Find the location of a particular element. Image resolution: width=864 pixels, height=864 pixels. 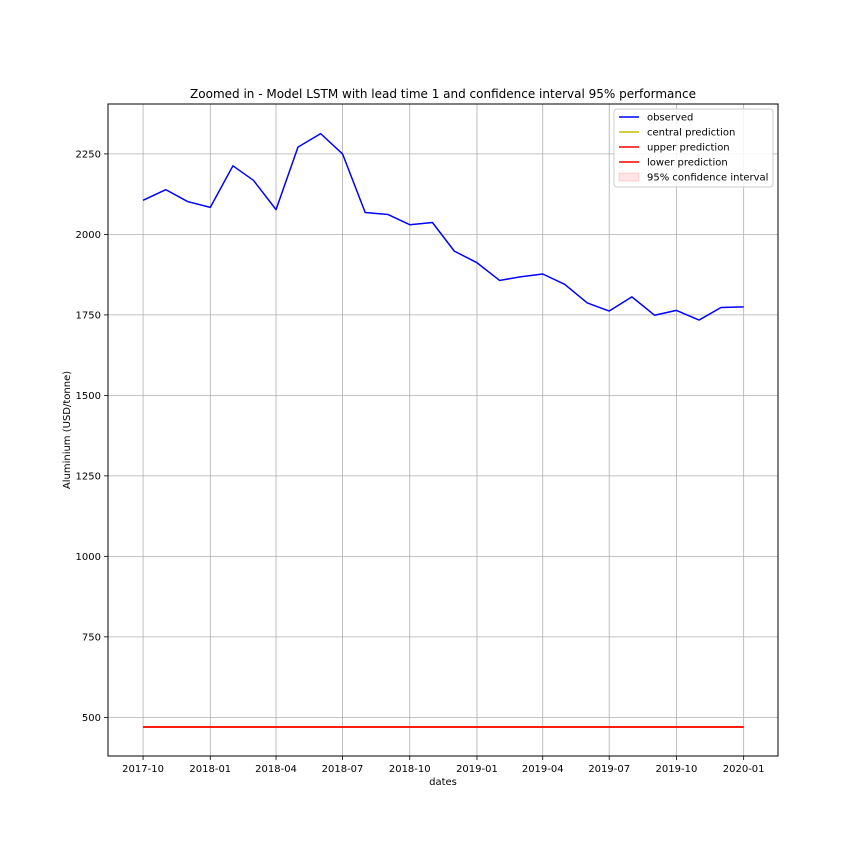

legend-box is located at coordinates (693, 148).